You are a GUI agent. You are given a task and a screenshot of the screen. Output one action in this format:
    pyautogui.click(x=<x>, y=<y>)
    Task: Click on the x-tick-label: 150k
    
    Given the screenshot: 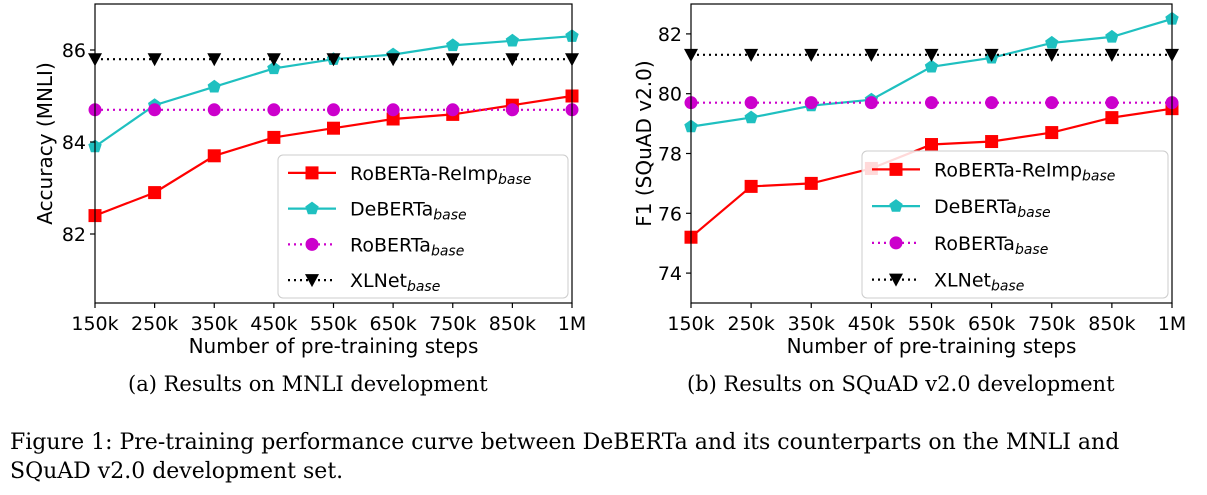 What is the action you would take?
    pyautogui.click(x=690, y=324)
    